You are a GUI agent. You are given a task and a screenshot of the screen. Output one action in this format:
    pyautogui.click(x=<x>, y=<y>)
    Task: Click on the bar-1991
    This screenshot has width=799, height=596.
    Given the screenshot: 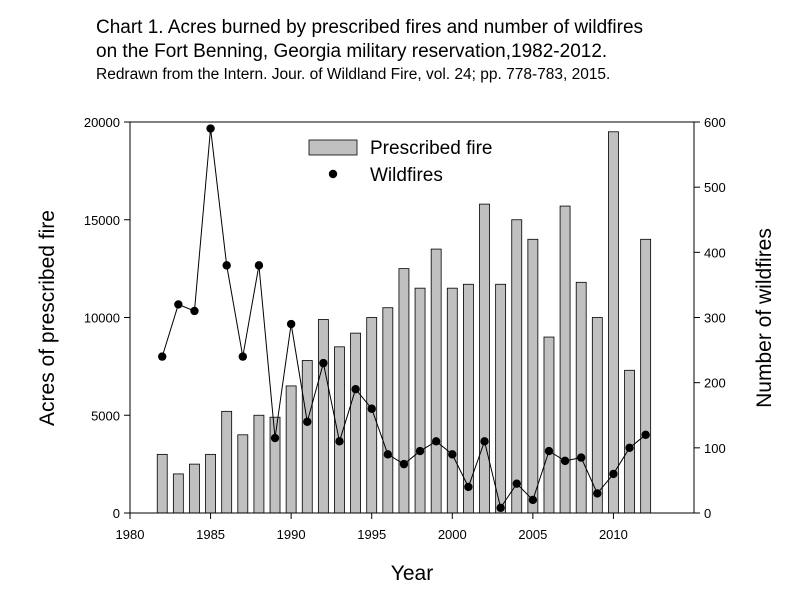 What is the action you would take?
    pyautogui.click(x=307, y=437)
    